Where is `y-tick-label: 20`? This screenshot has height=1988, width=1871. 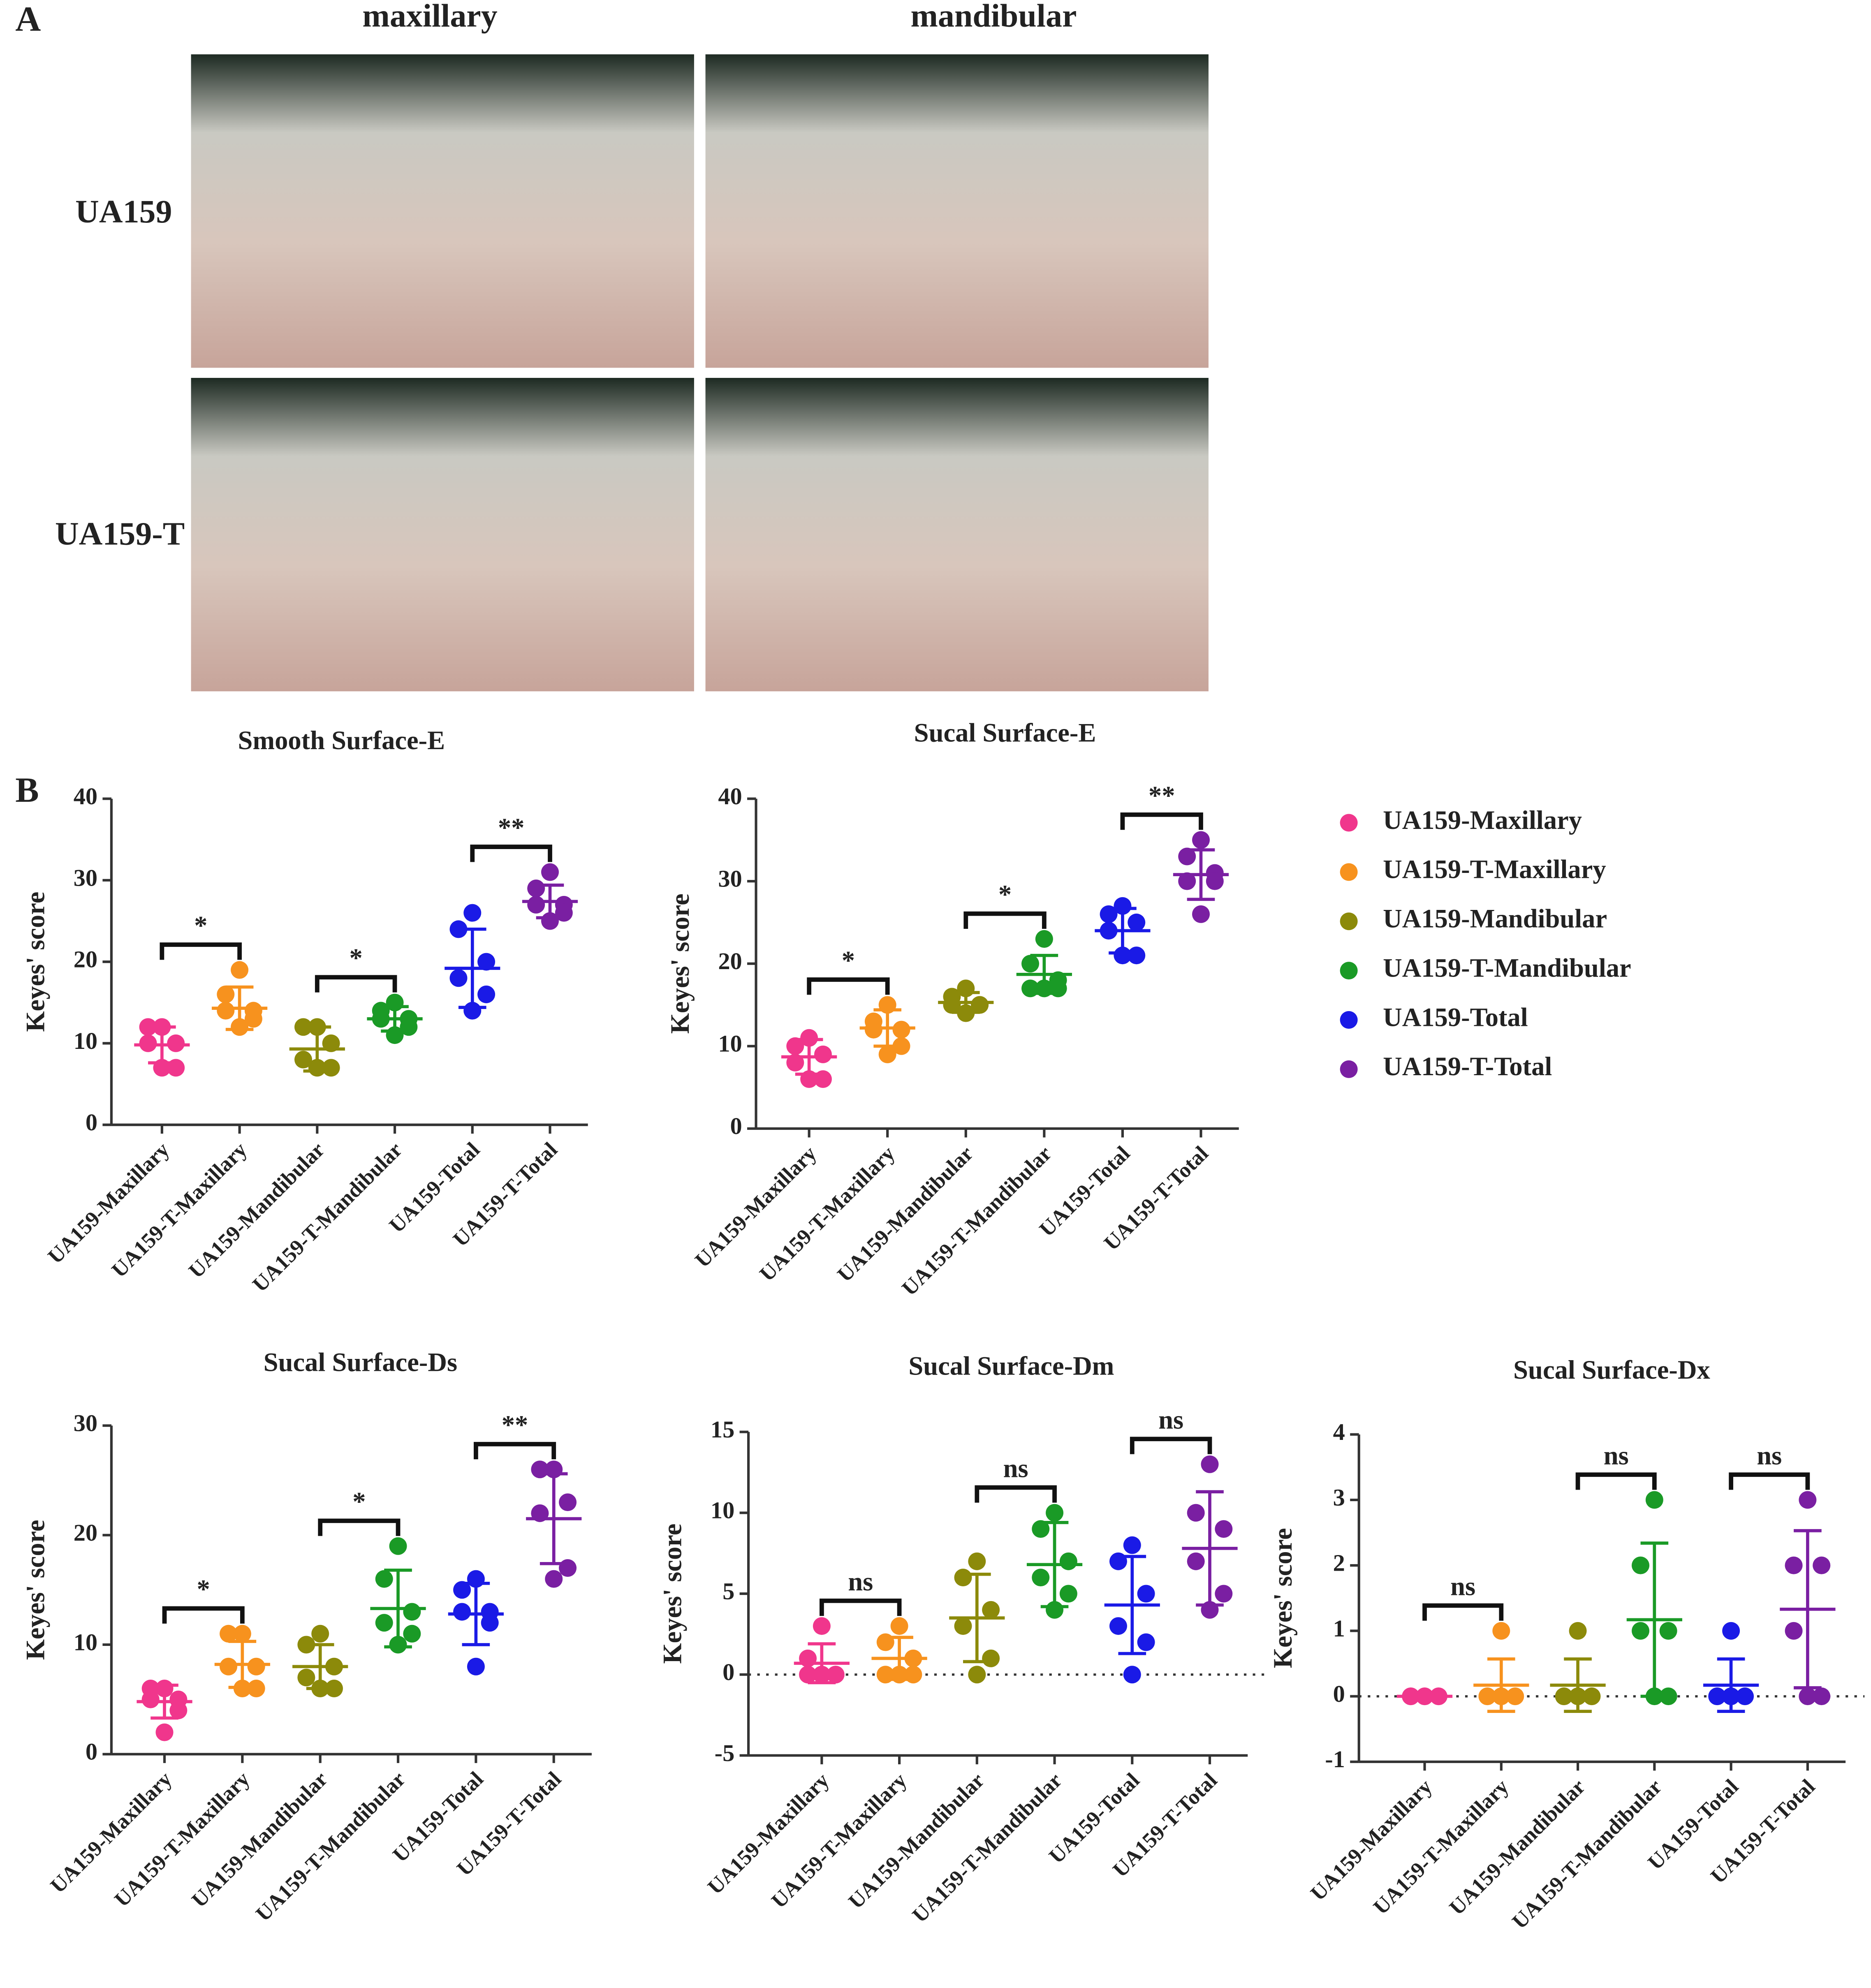
y-tick-label: 20 is located at coordinates (86, 1532).